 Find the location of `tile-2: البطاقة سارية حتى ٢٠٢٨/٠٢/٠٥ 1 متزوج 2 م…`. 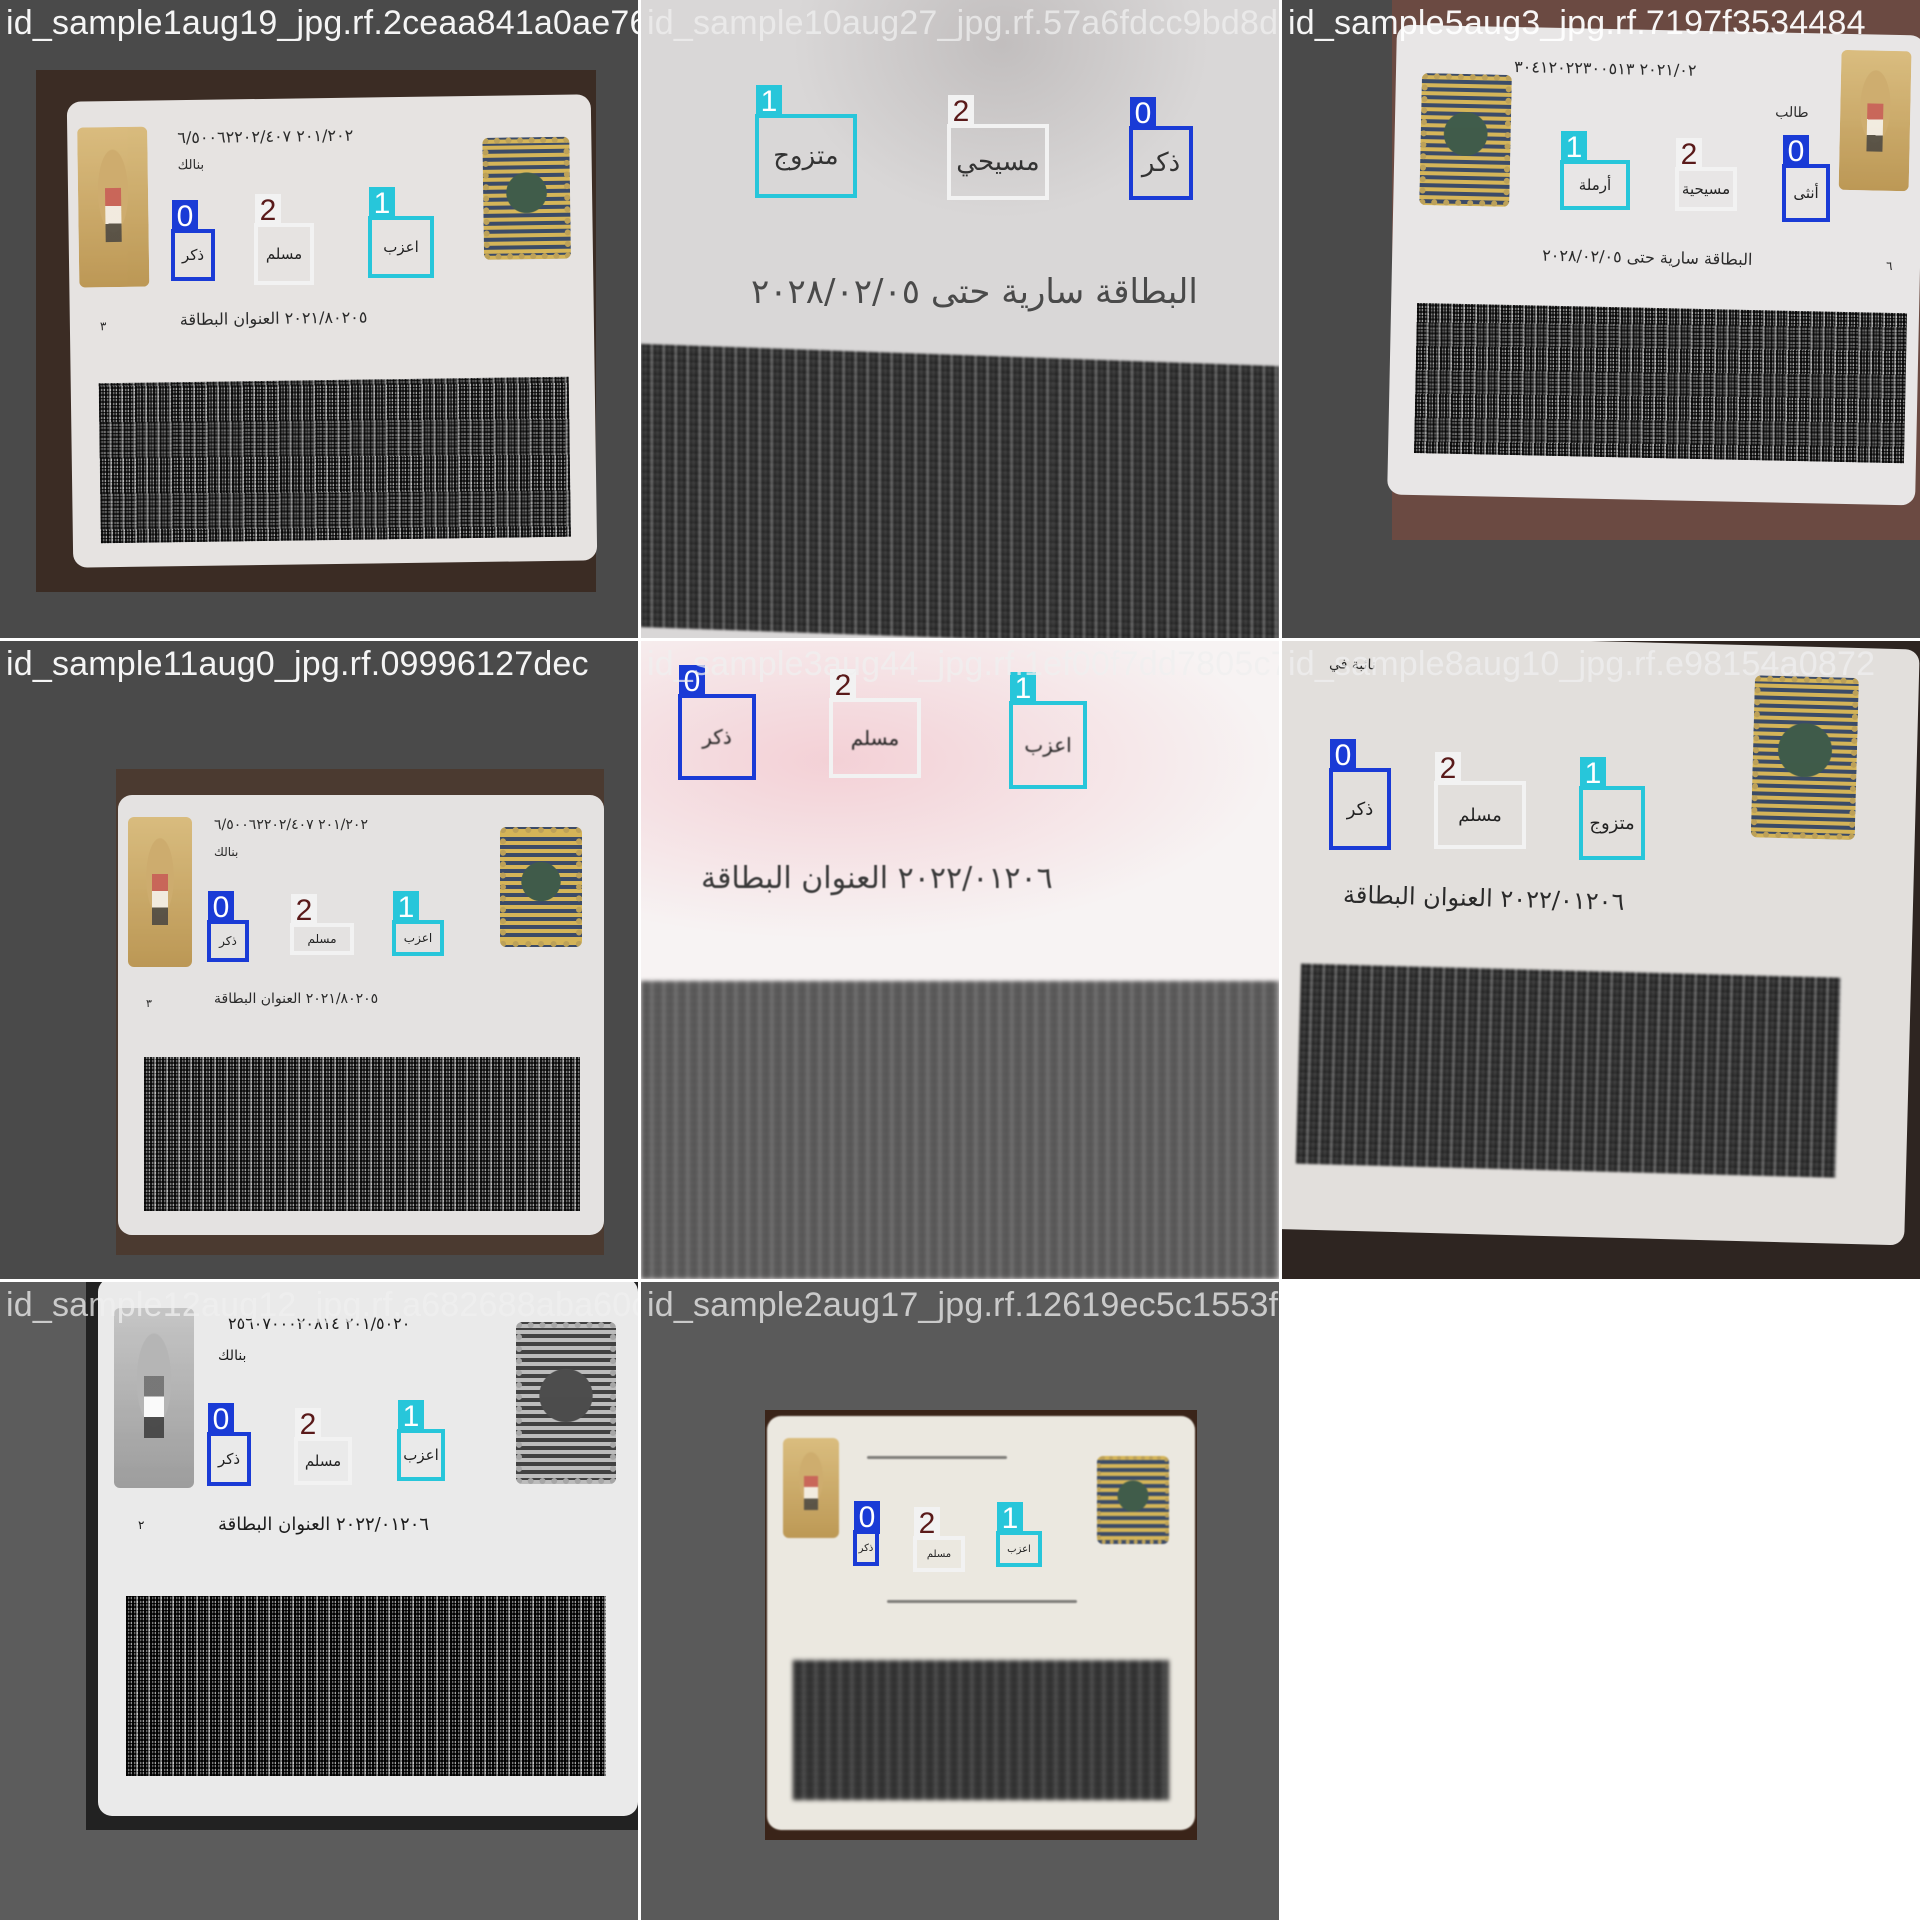

tile-2: البطاقة سارية حتى ٢٠٢٨/٠٢/٠٥ 1 متزوج 2 م… is located at coordinates (960, 319).